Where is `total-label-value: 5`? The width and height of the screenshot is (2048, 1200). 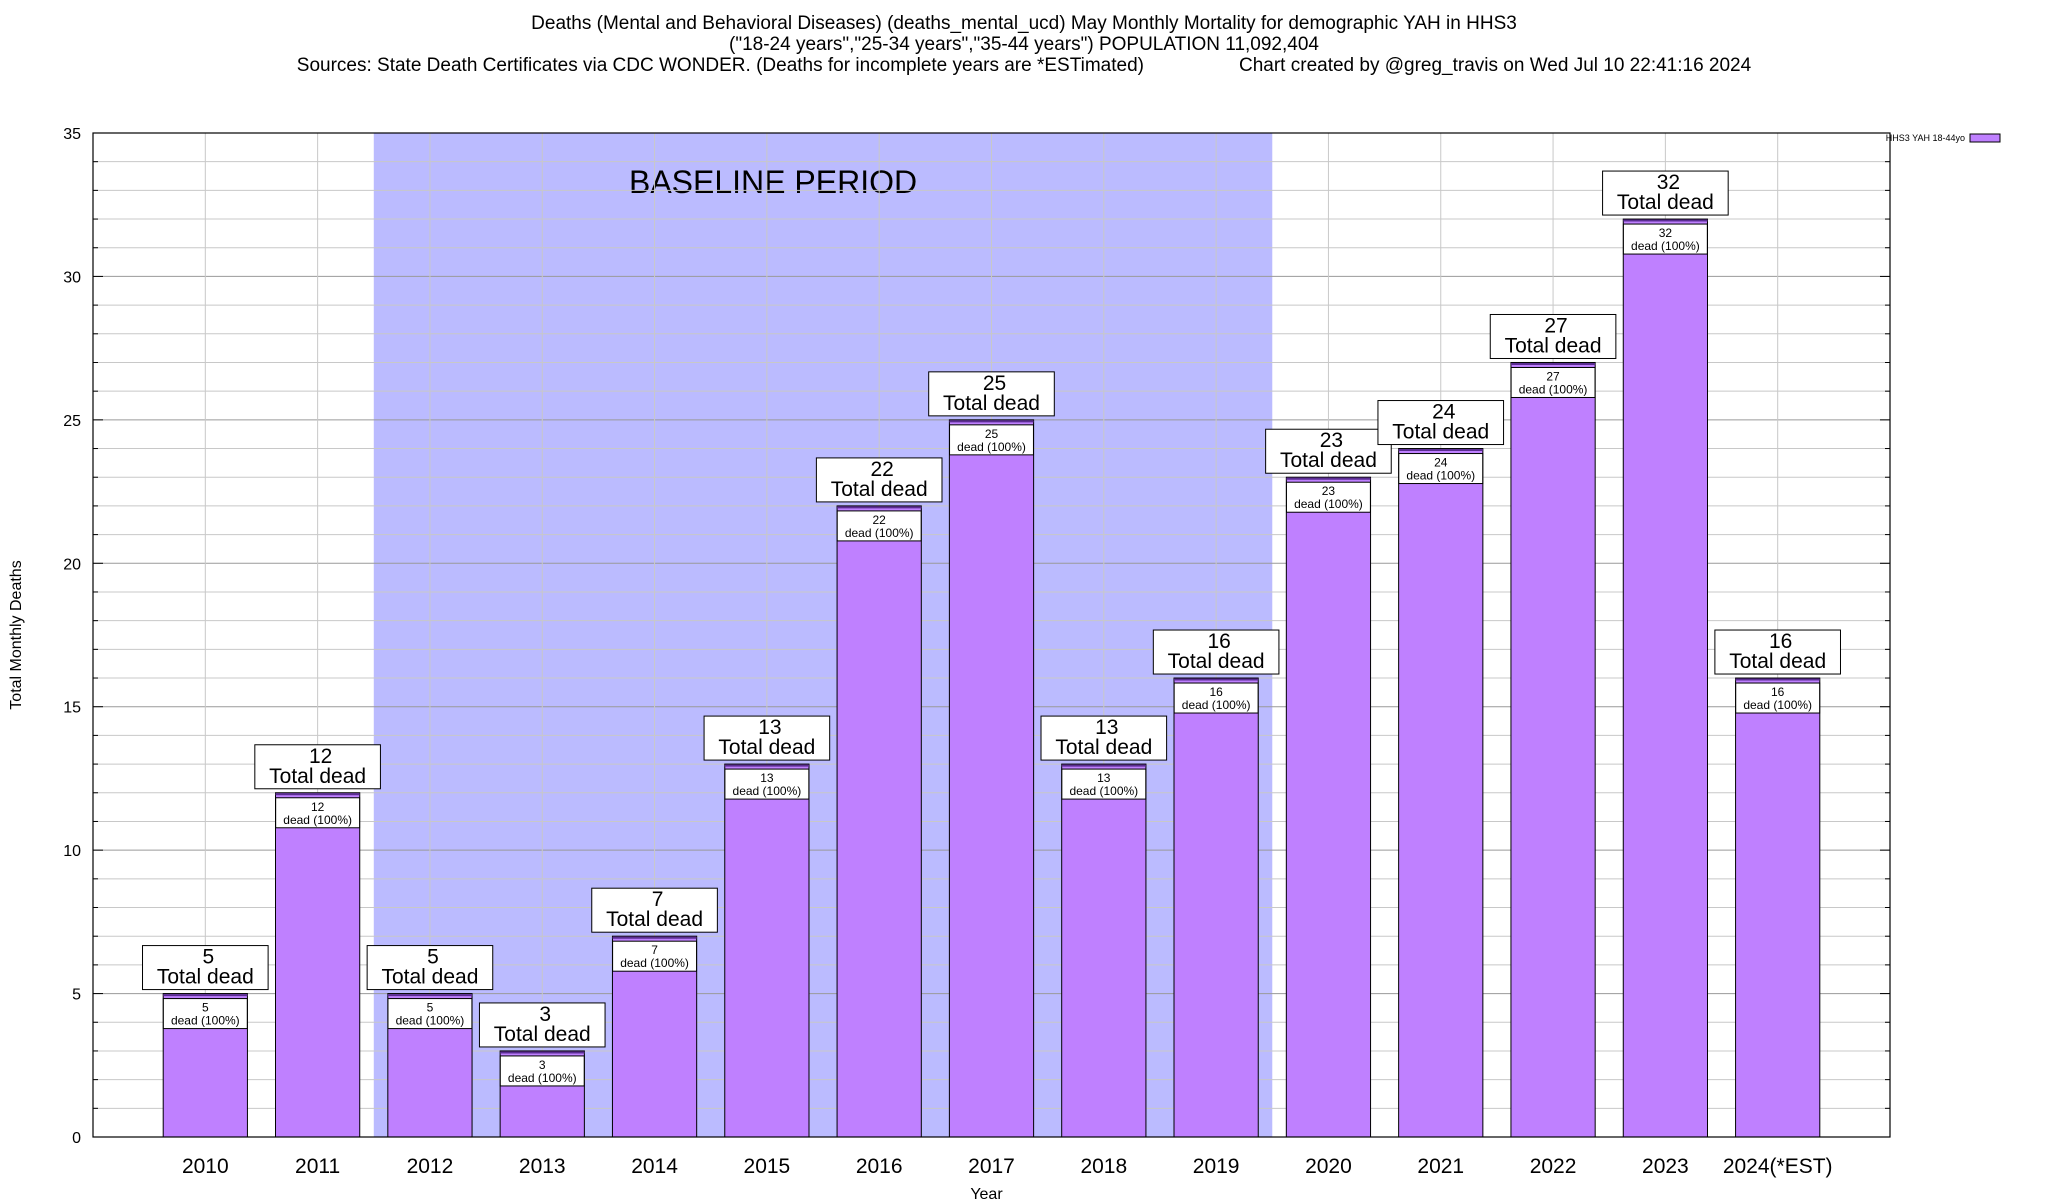
total-label-value: 5 is located at coordinates (433, 957).